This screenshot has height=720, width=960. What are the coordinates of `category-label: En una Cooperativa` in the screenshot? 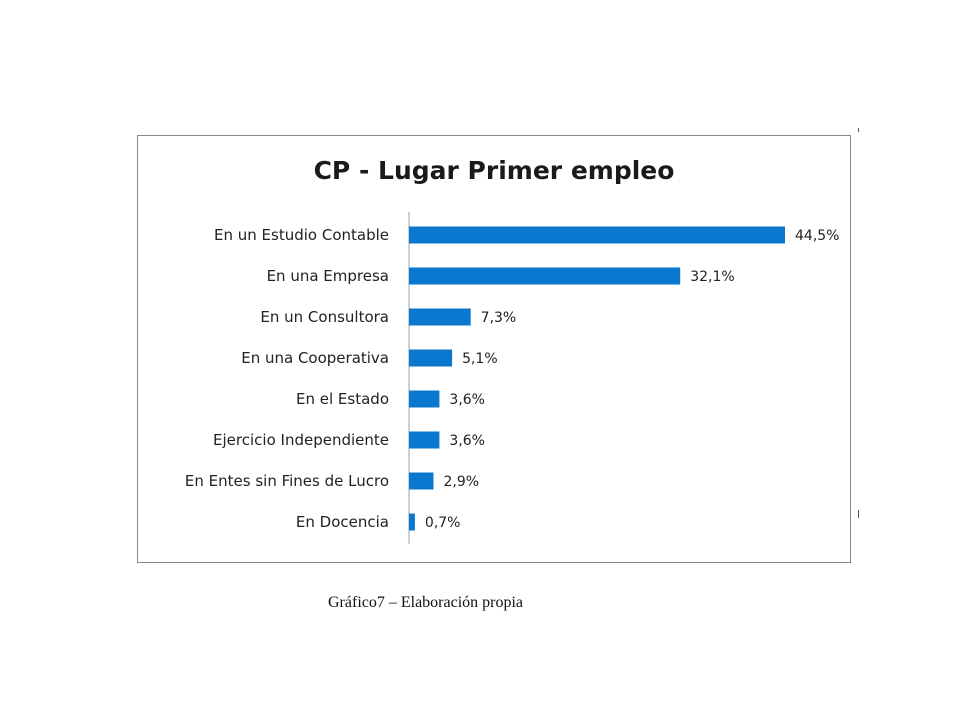 It's located at (315, 358).